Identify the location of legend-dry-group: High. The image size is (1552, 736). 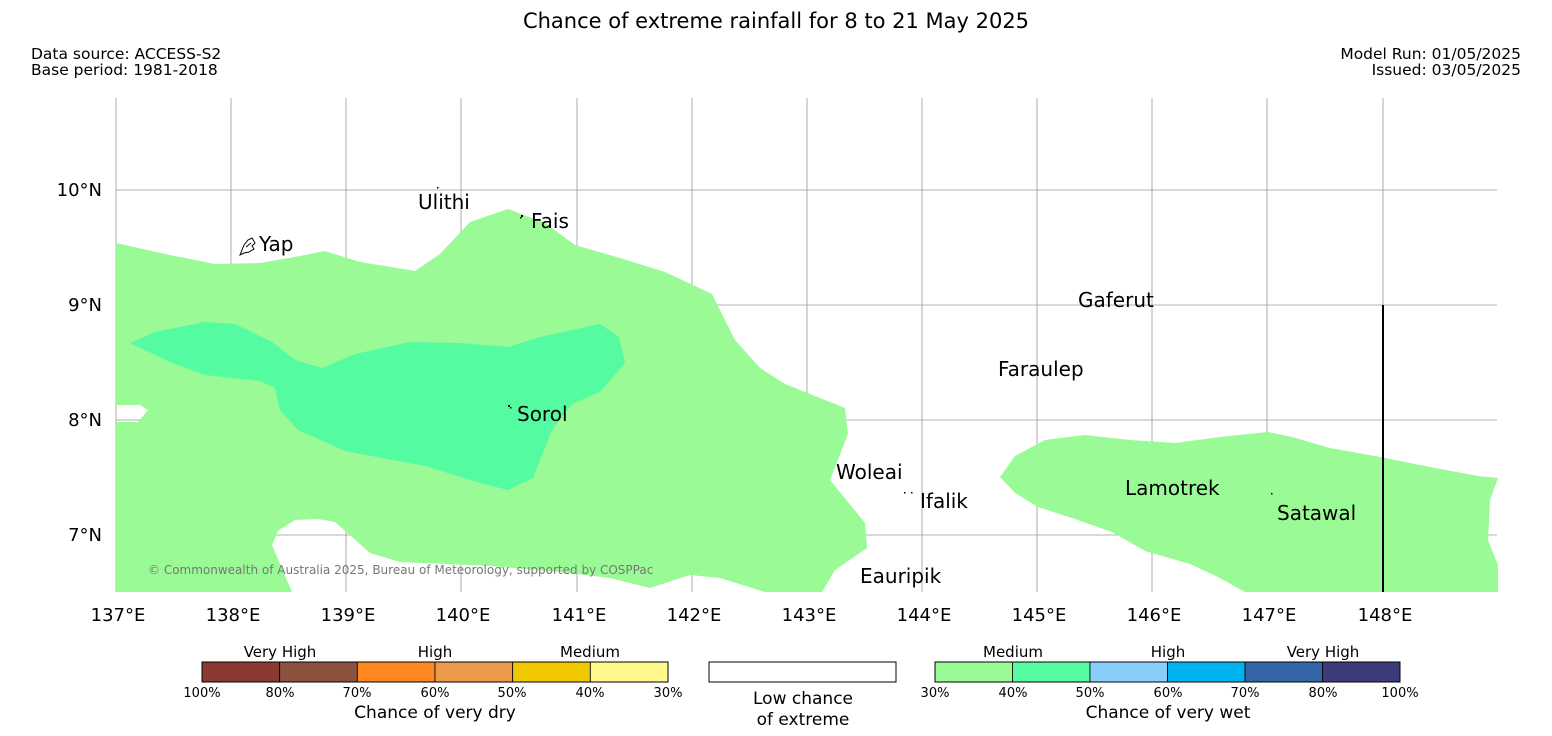
(435, 652).